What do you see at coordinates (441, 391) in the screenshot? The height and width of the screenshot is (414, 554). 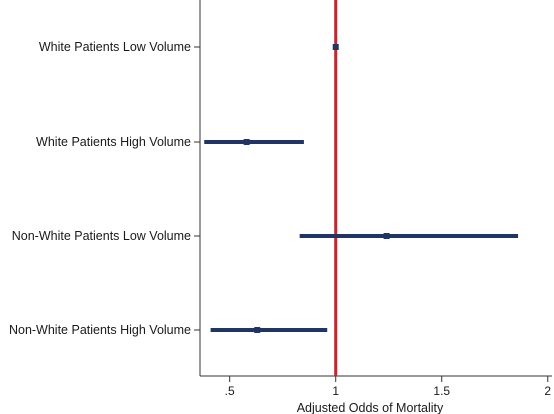 I see `x-tick-label: 1.5` at bounding box center [441, 391].